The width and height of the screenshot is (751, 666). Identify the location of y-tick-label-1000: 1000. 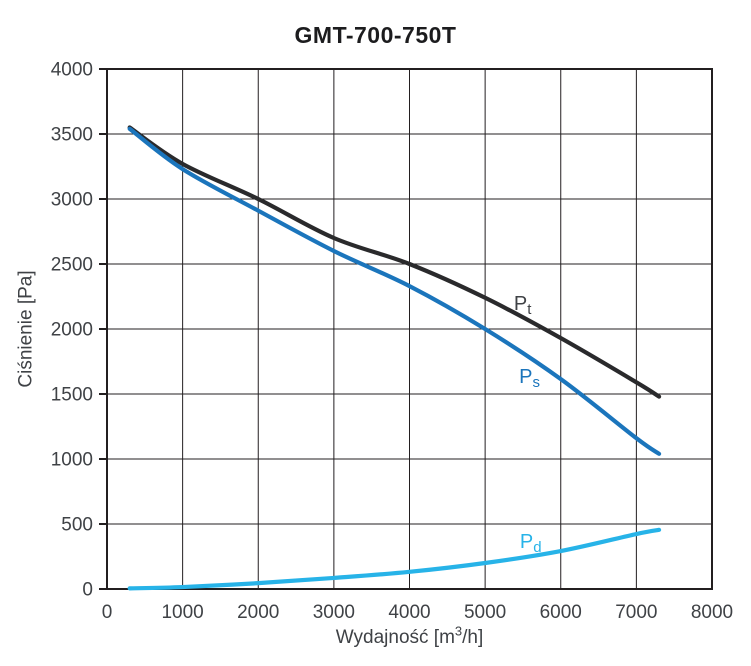
(72, 460).